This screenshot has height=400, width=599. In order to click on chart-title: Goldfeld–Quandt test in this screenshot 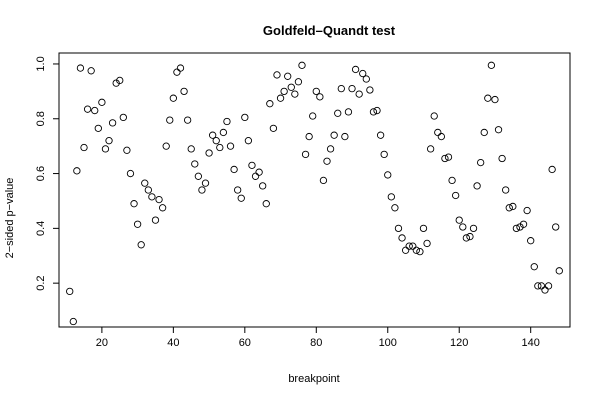, I will do `click(329, 30)`.